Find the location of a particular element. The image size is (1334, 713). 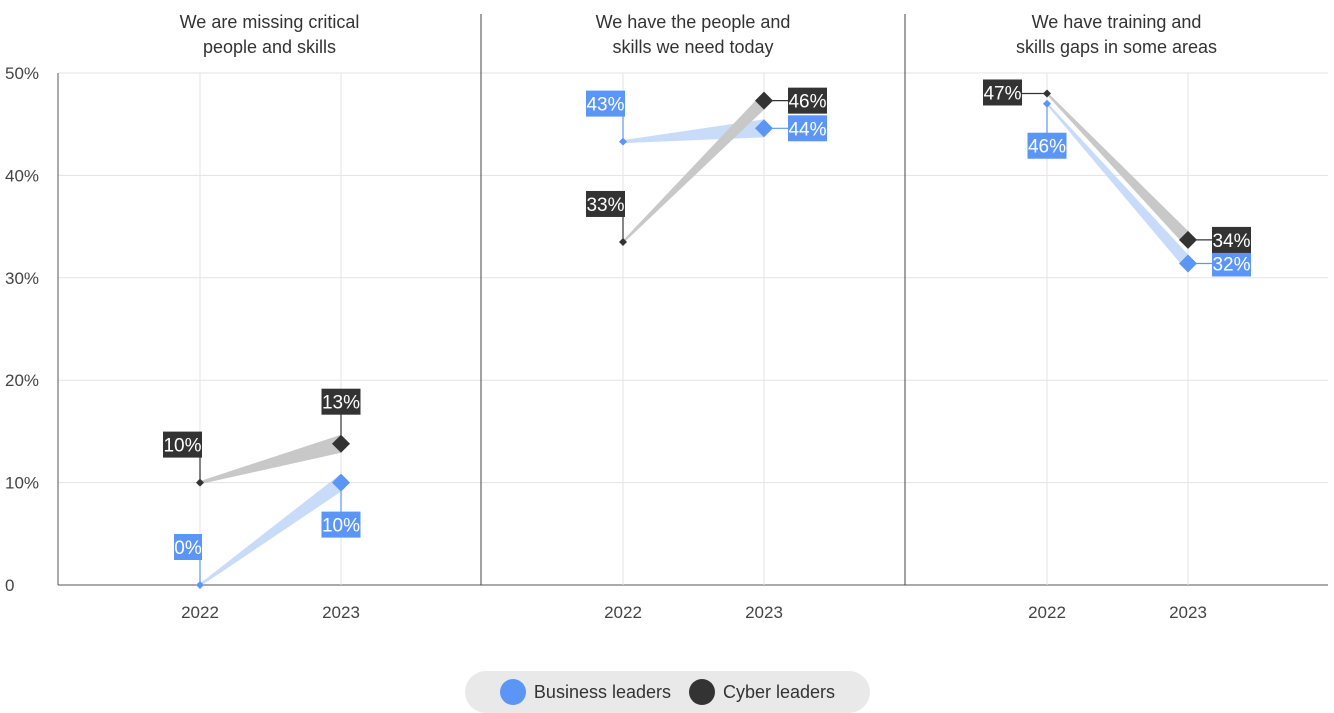

legend-label-cyber: Cyber leaders is located at coordinates (779, 691).